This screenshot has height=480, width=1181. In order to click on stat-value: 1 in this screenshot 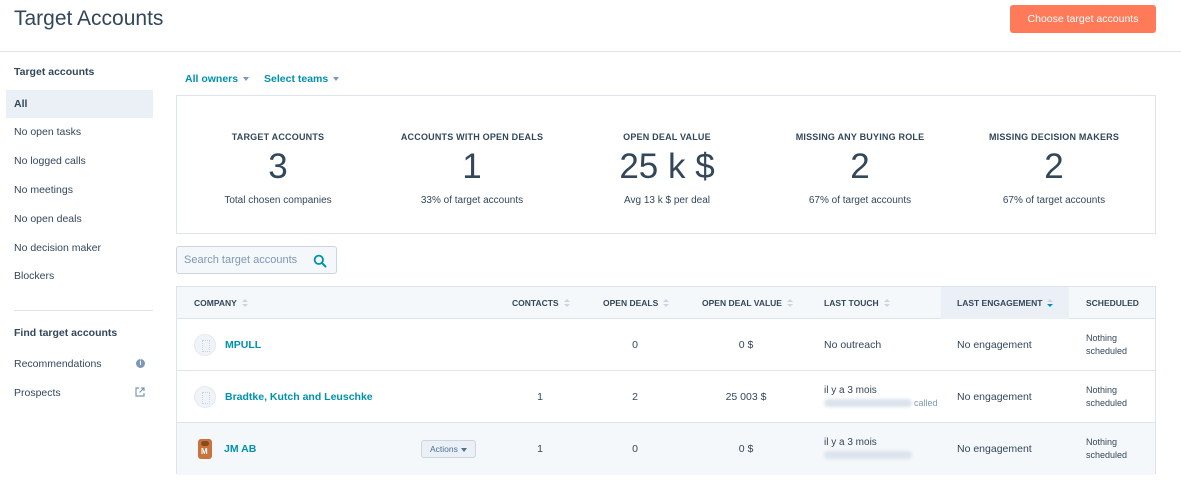, I will do `click(472, 166)`.